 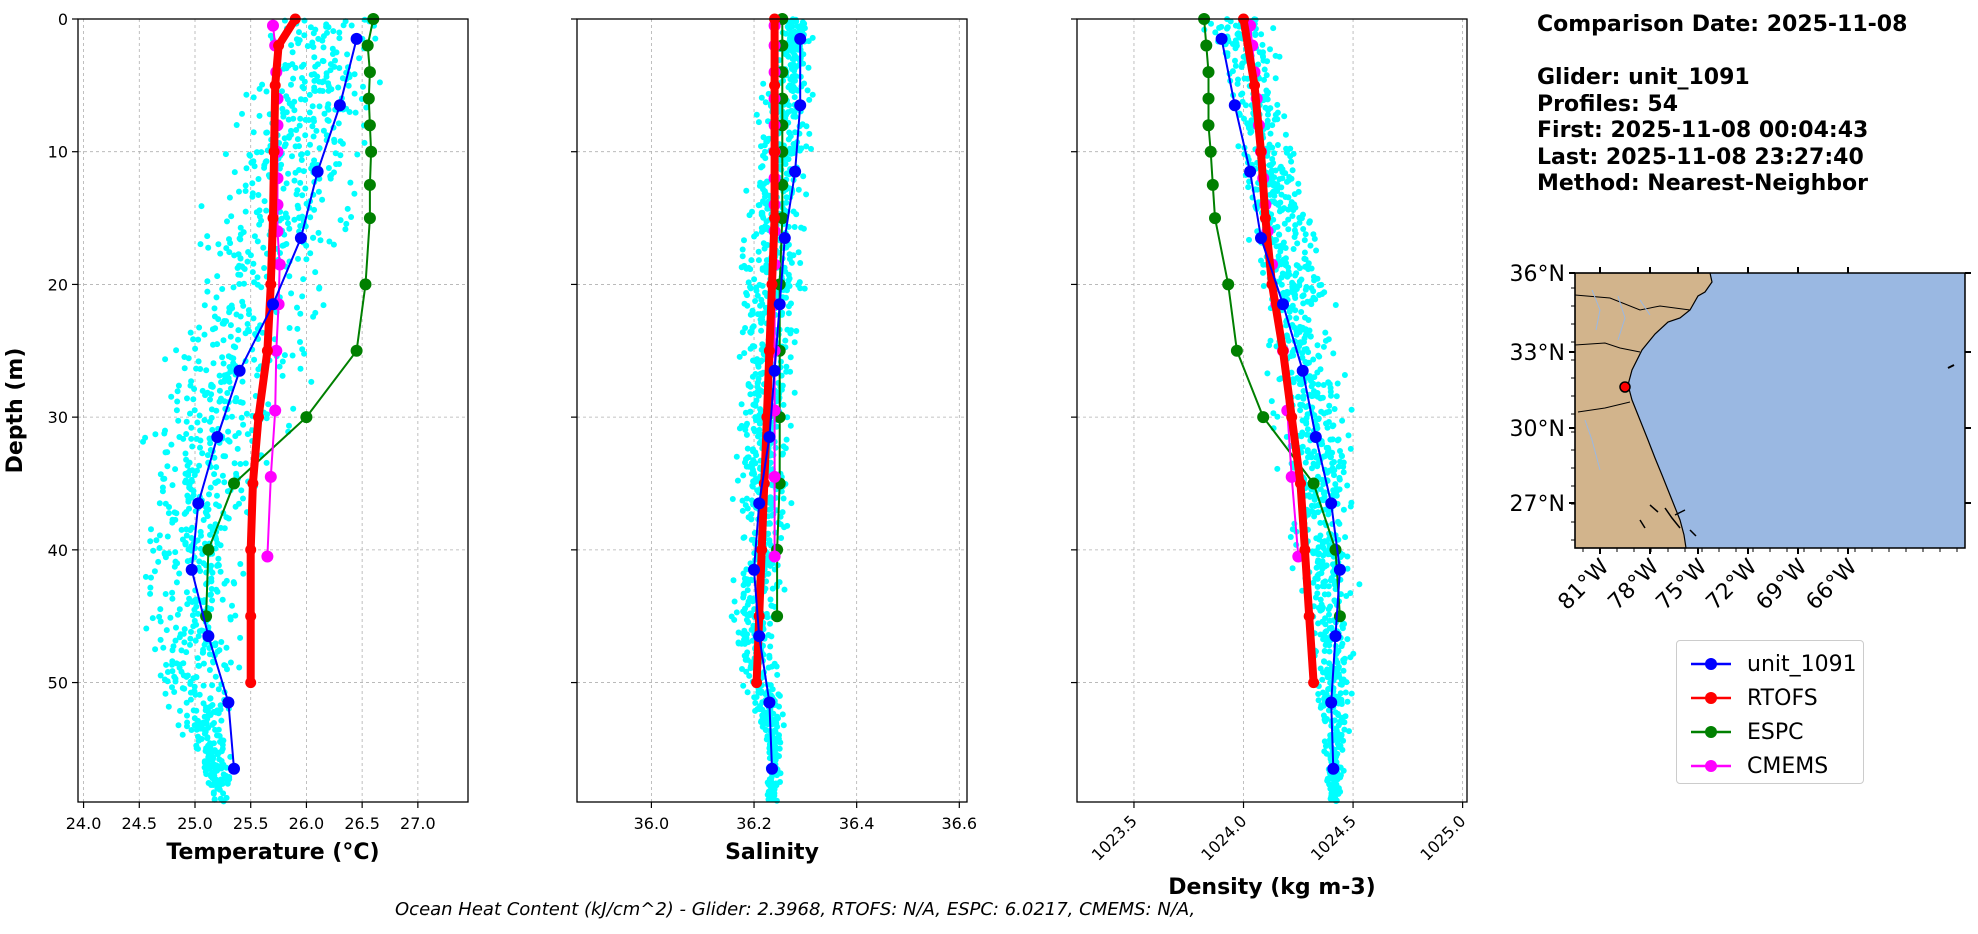 I want to click on y-tick-label: 50, so click(x=58, y=683).